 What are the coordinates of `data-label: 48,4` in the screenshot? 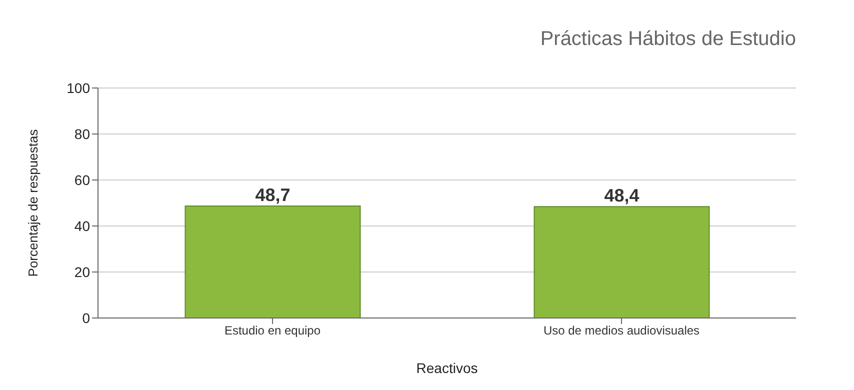 It's located at (622, 196).